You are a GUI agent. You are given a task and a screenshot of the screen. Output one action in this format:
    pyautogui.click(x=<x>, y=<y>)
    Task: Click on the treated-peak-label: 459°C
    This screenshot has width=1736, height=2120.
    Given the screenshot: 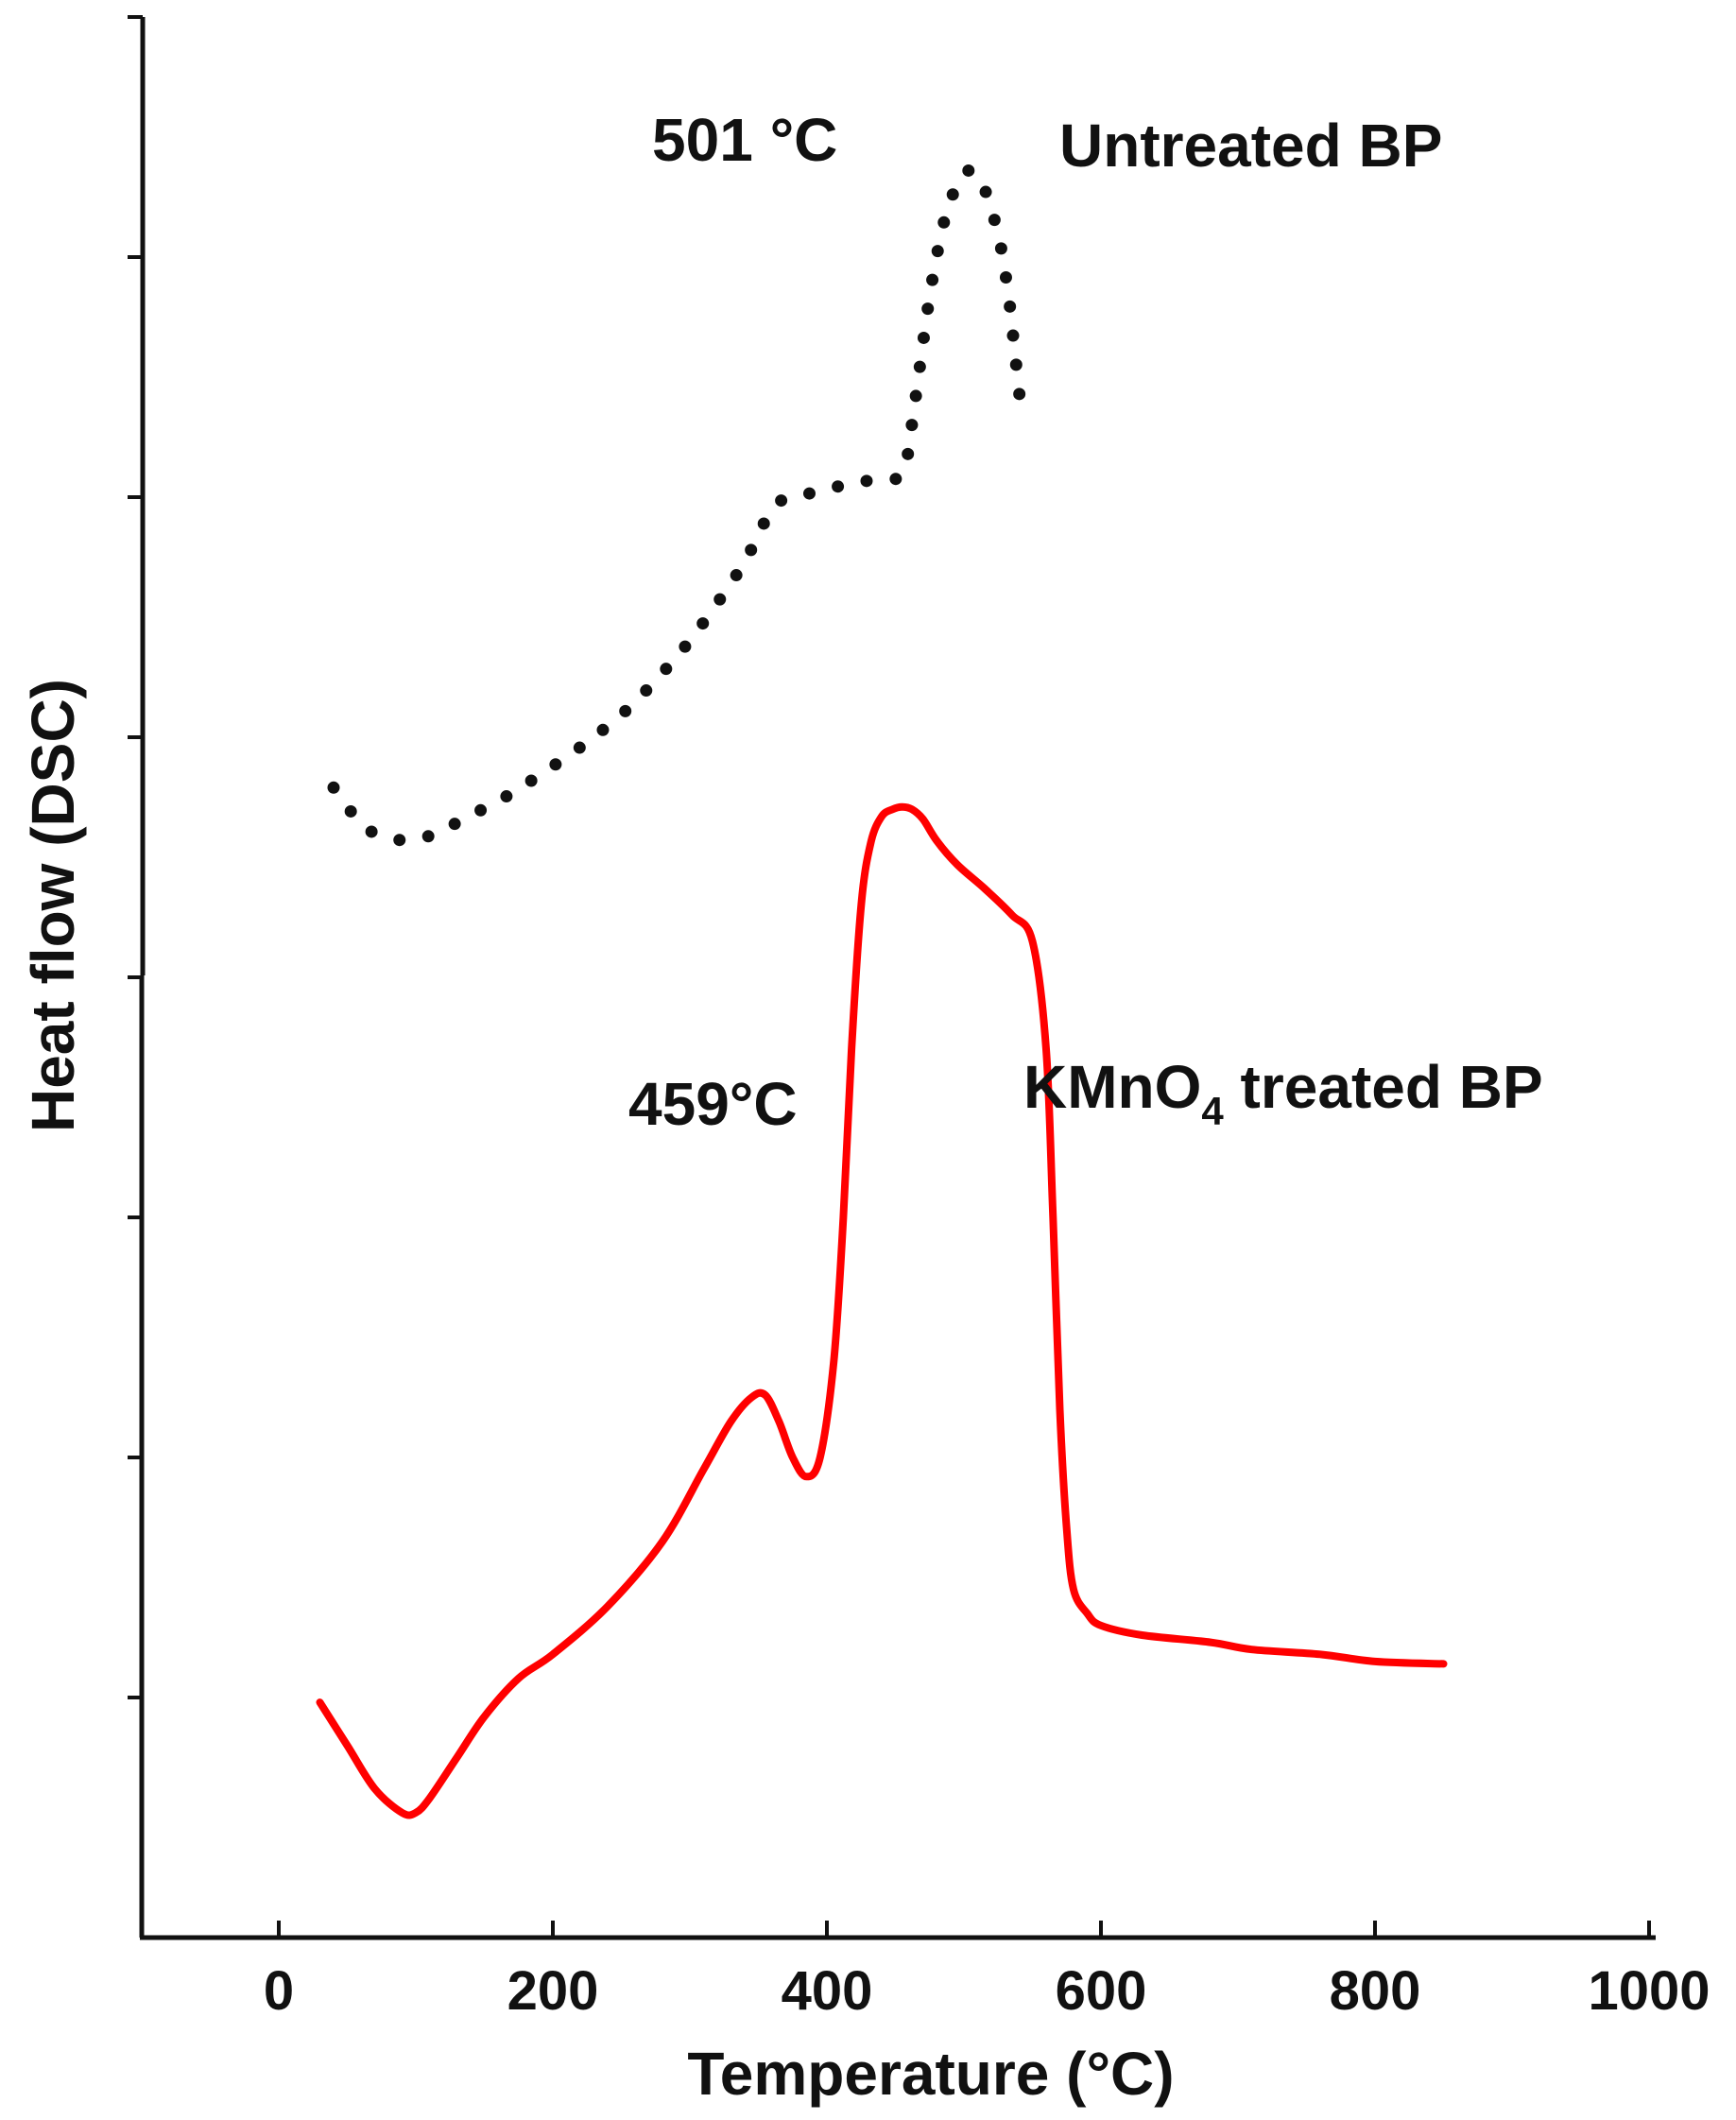 What is the action you would take?
    pyautogui.click(x=713, y=1104)
    